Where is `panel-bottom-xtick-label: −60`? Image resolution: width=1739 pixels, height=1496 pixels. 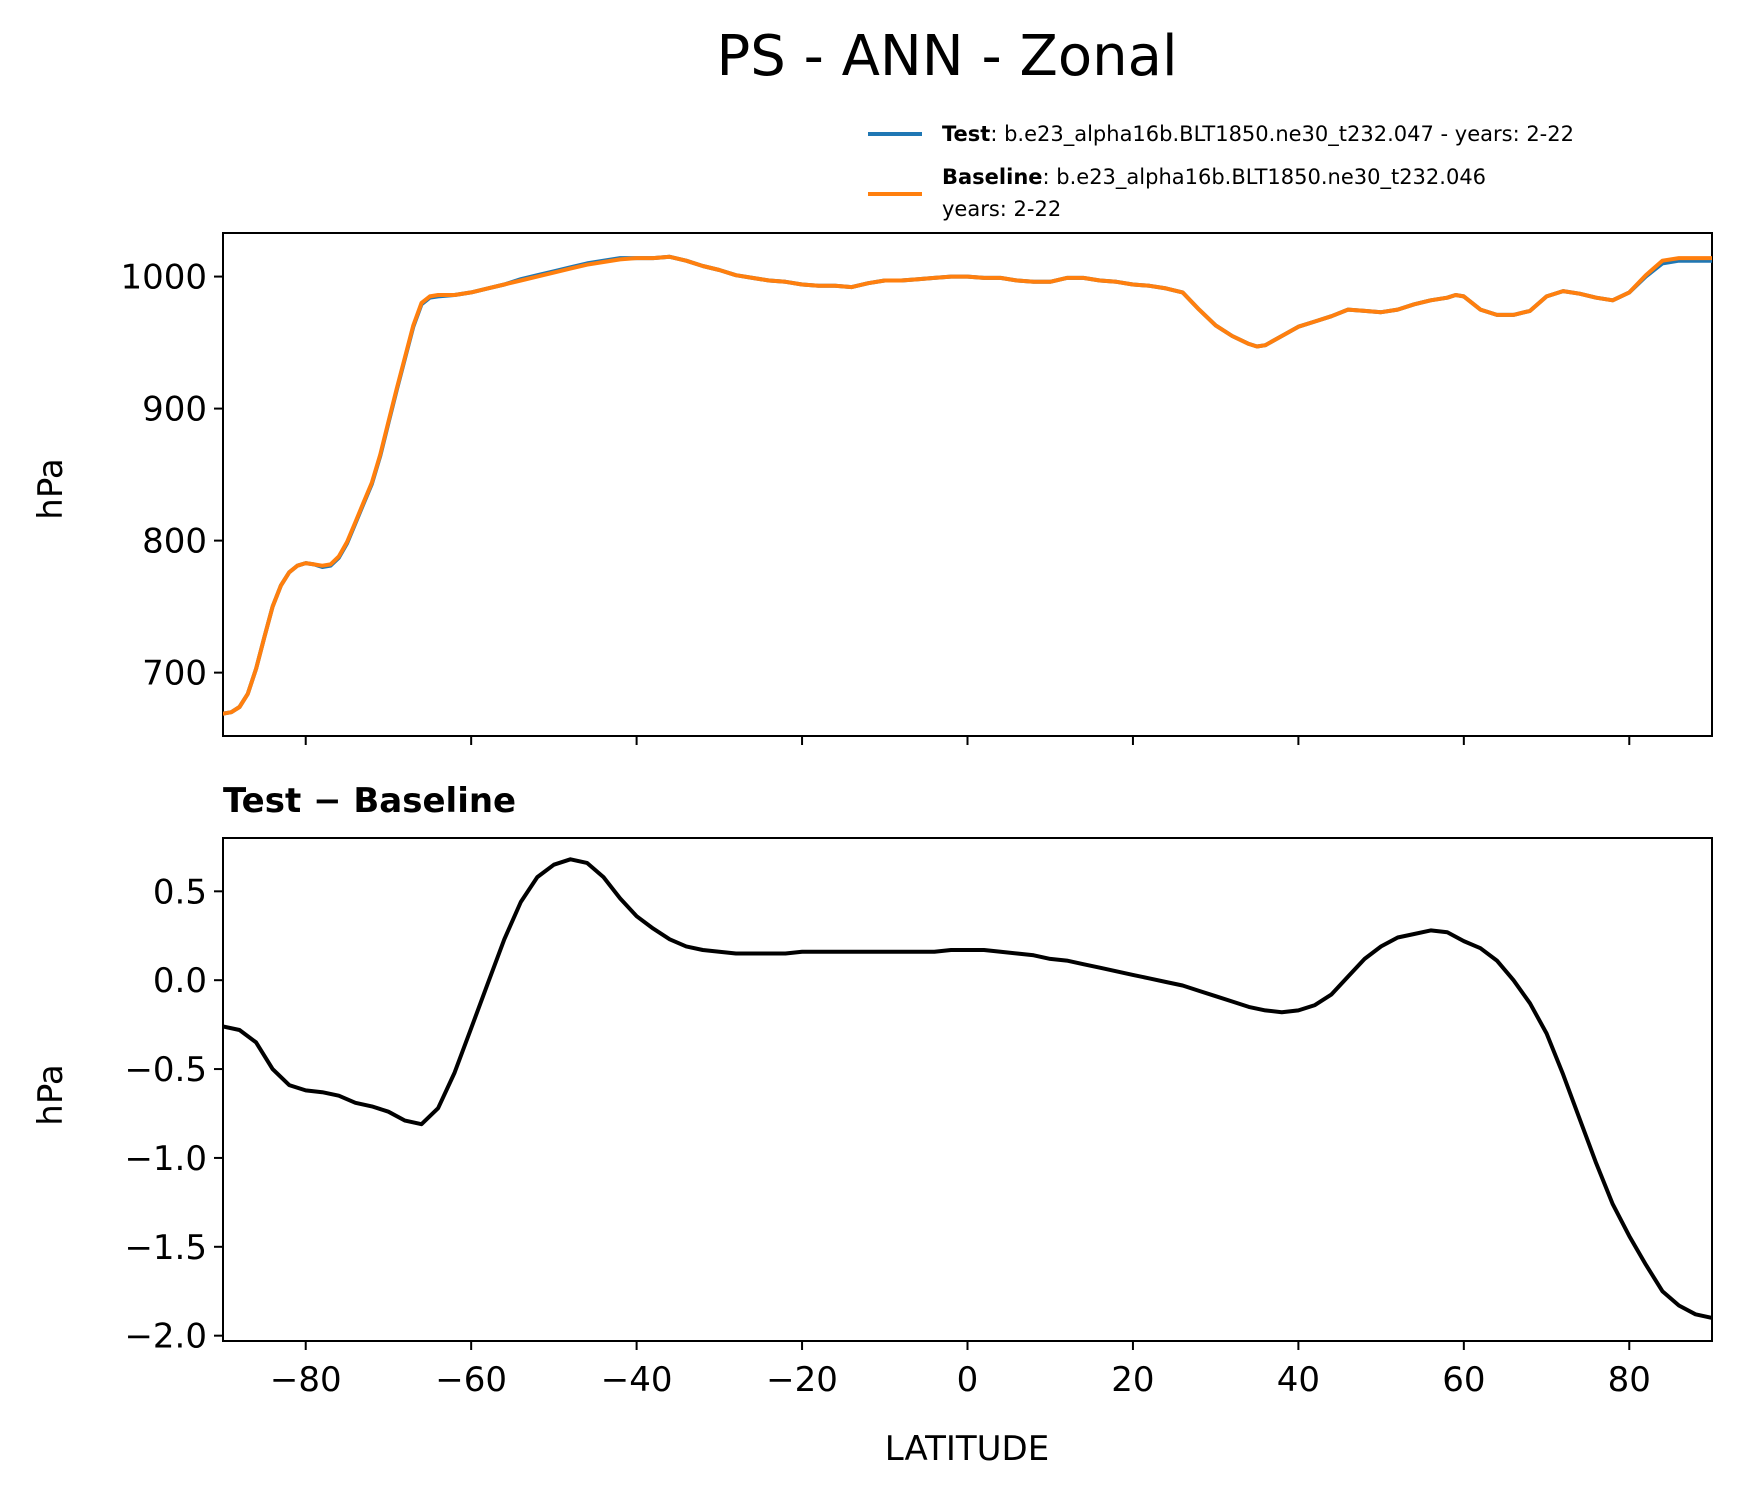
panel-bottom-xtick-label: −60 is located at coordinates (471, 1380).